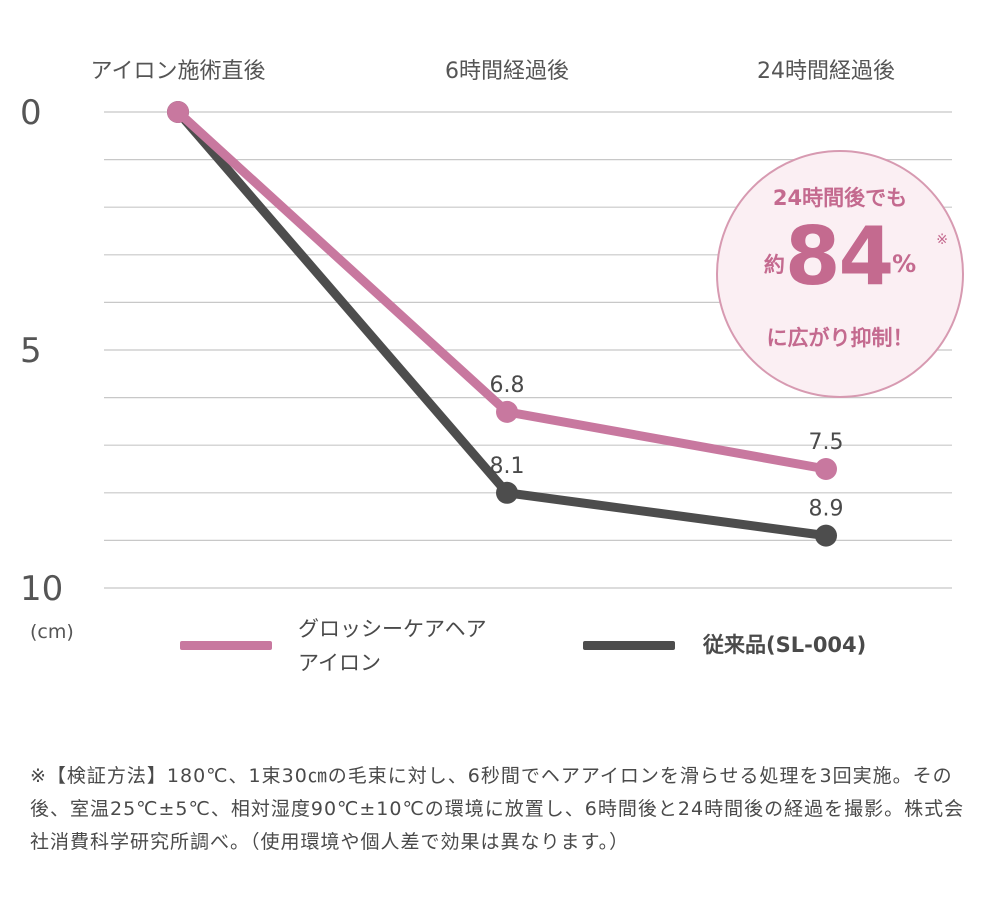 The height and width of the screenshot is (921, 1000). I want to click on badge-note-mark: ※, so click(942, 240).